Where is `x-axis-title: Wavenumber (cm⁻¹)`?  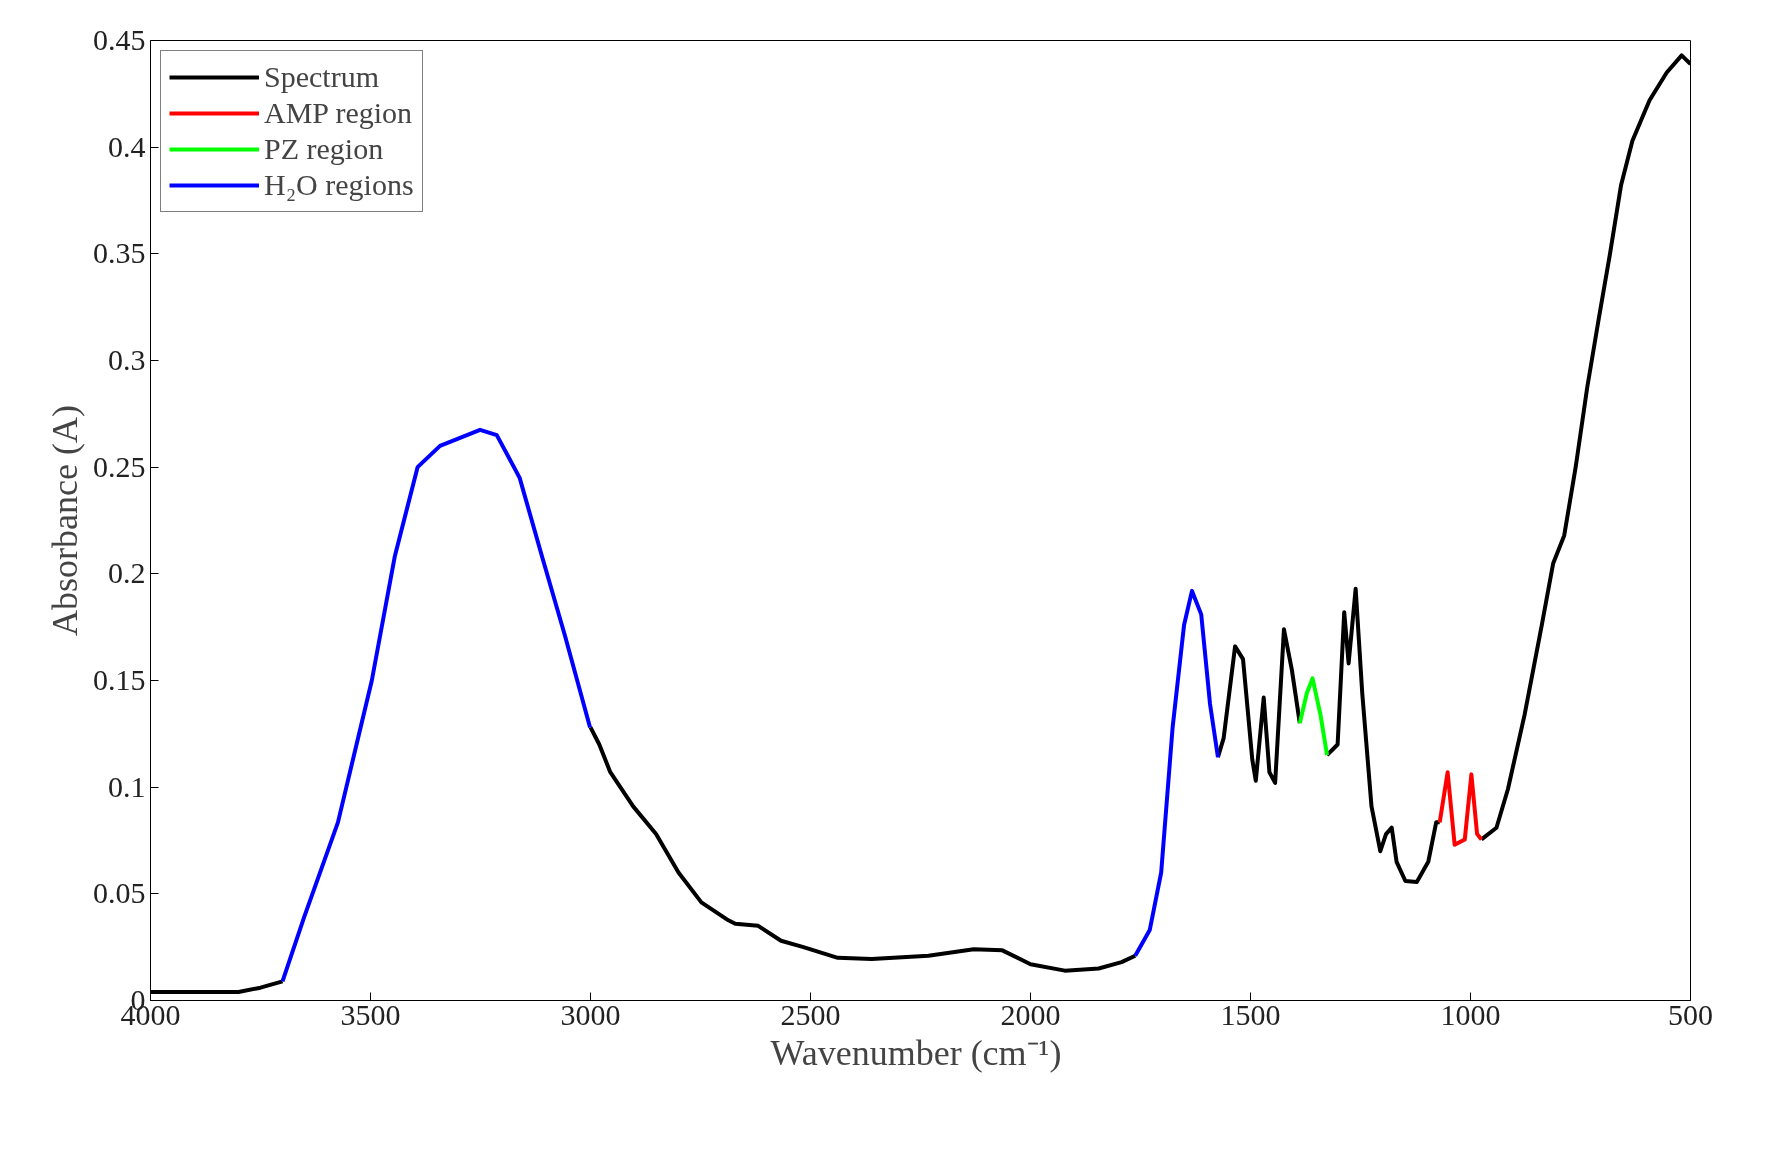
x-axis-title: Wavenumber (cm⁻¹) is located at coordinates (916, 1052).